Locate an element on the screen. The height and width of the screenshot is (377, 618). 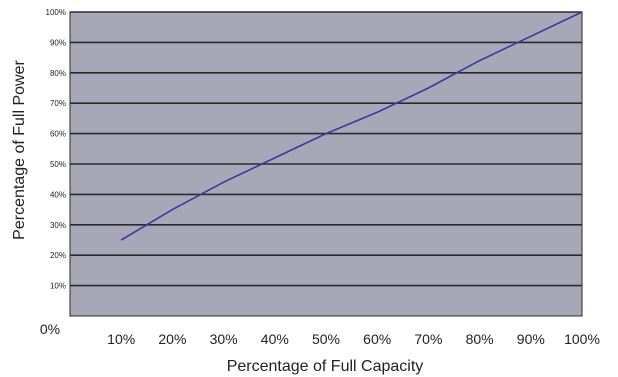
x-axis-label: Percentage of Full Capacity is located at coordinates (325, 366).